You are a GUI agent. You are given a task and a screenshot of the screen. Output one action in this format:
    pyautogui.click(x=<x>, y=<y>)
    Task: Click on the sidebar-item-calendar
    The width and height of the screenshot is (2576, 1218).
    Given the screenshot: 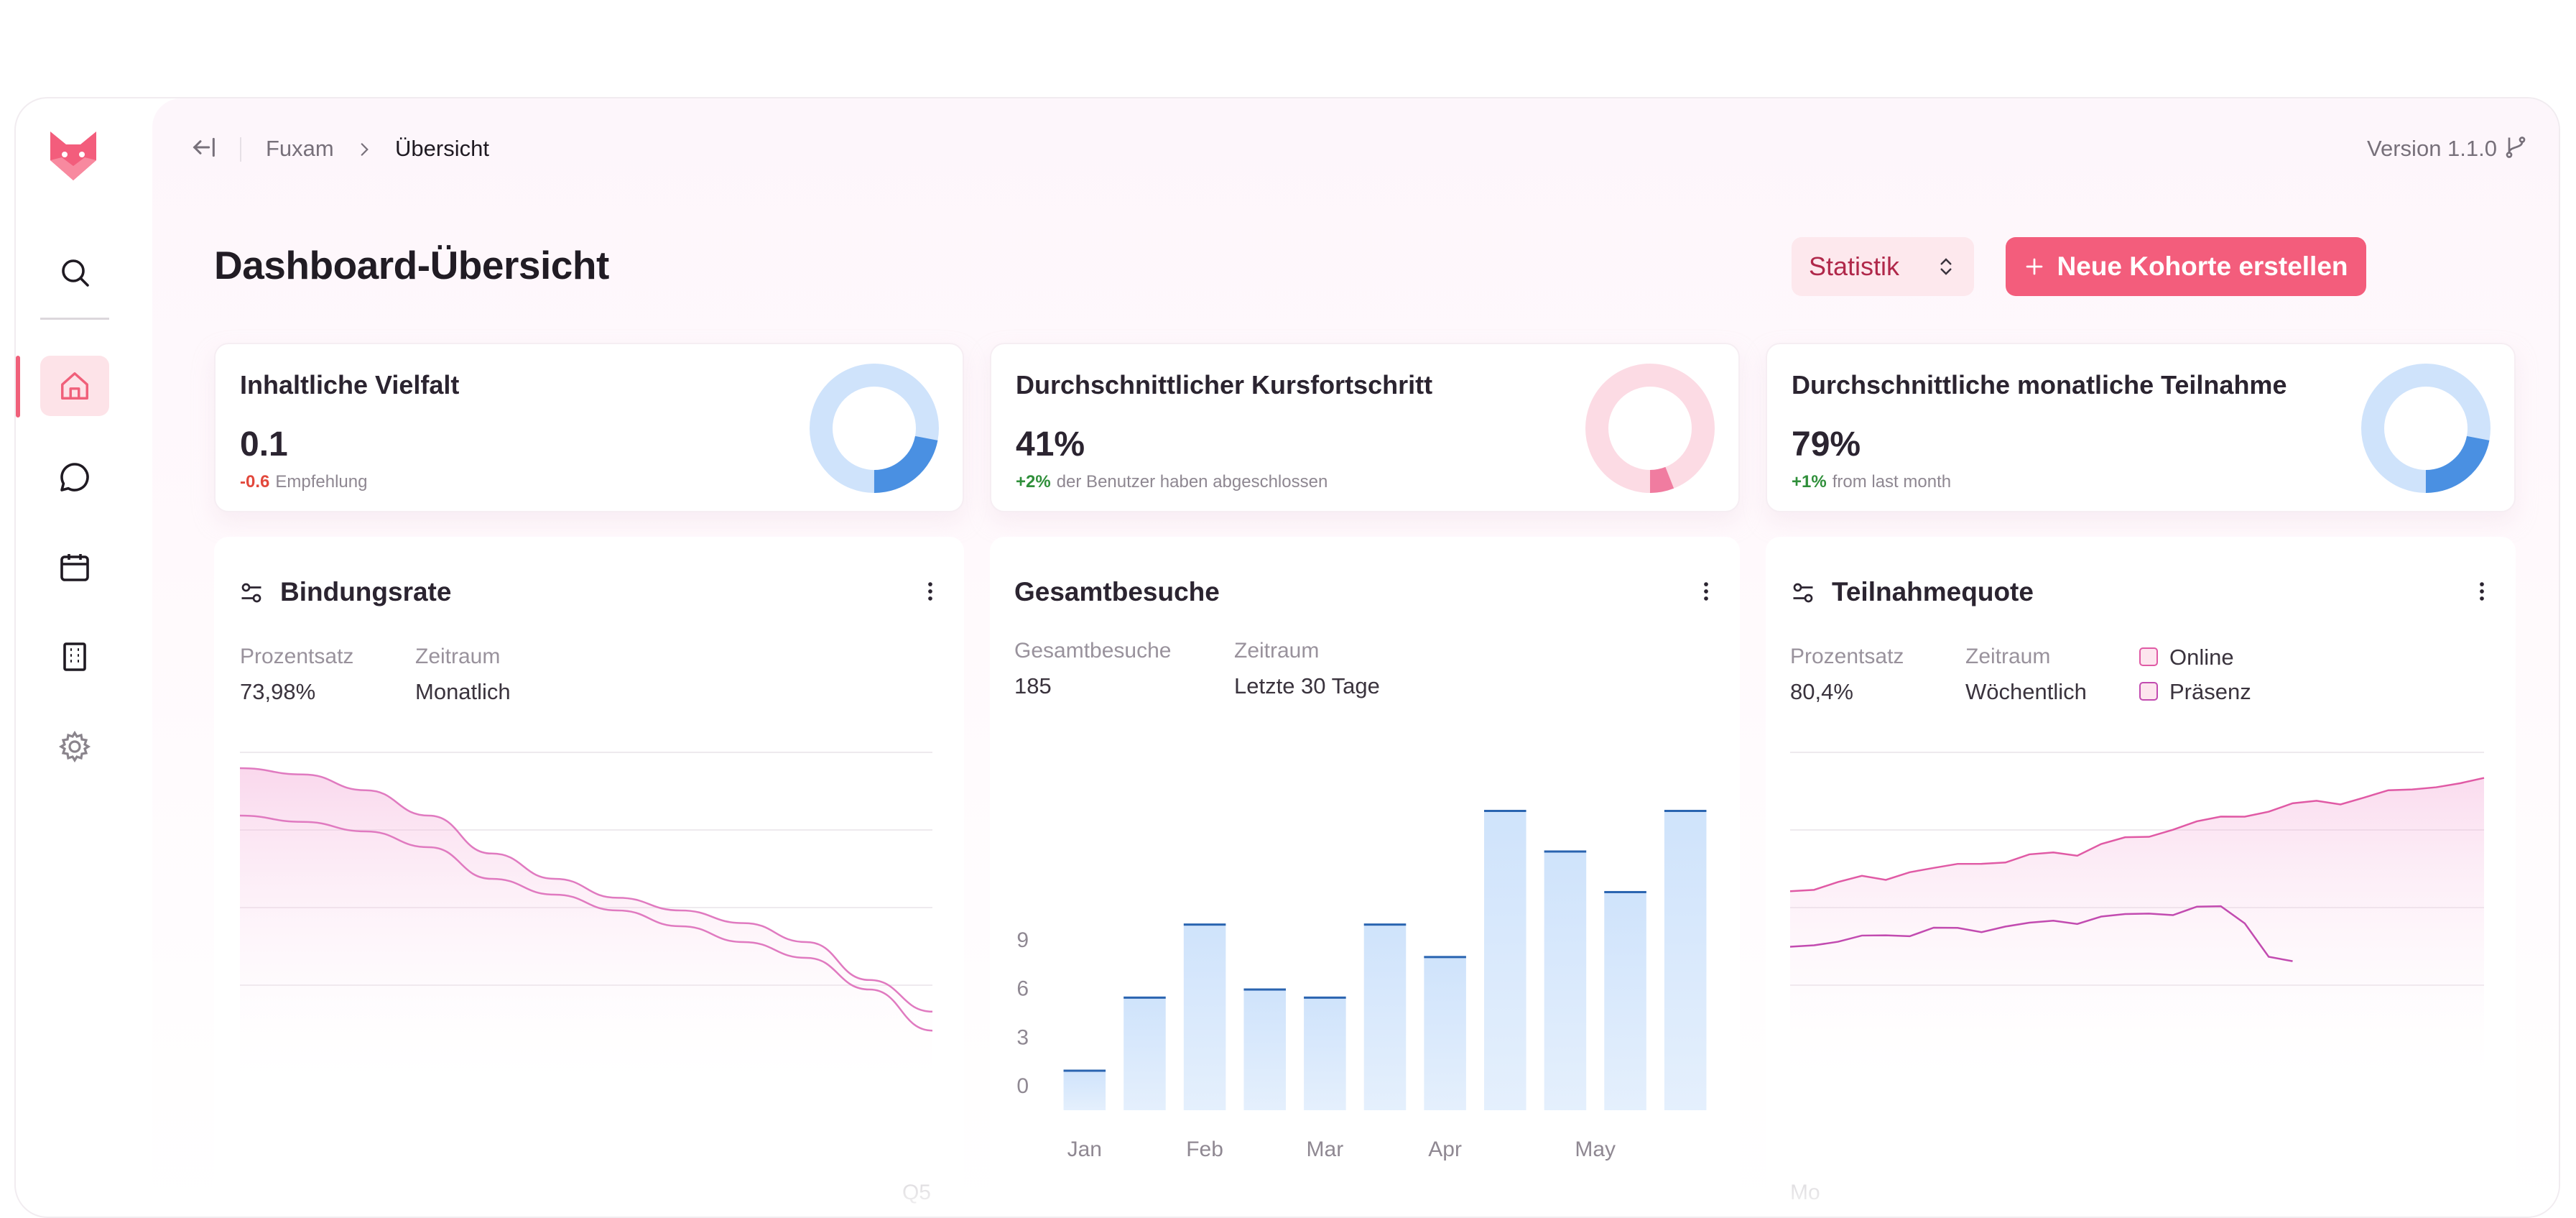 What is the action you would take?
    pyautogui.click(x=74, y=567)
    